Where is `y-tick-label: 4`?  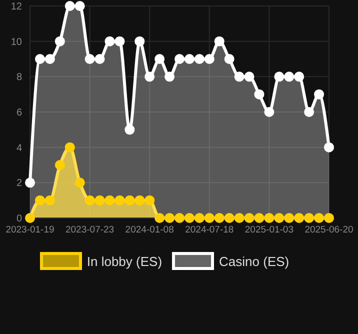 y-tick-label: 4 is located at coordinates (19, 148).